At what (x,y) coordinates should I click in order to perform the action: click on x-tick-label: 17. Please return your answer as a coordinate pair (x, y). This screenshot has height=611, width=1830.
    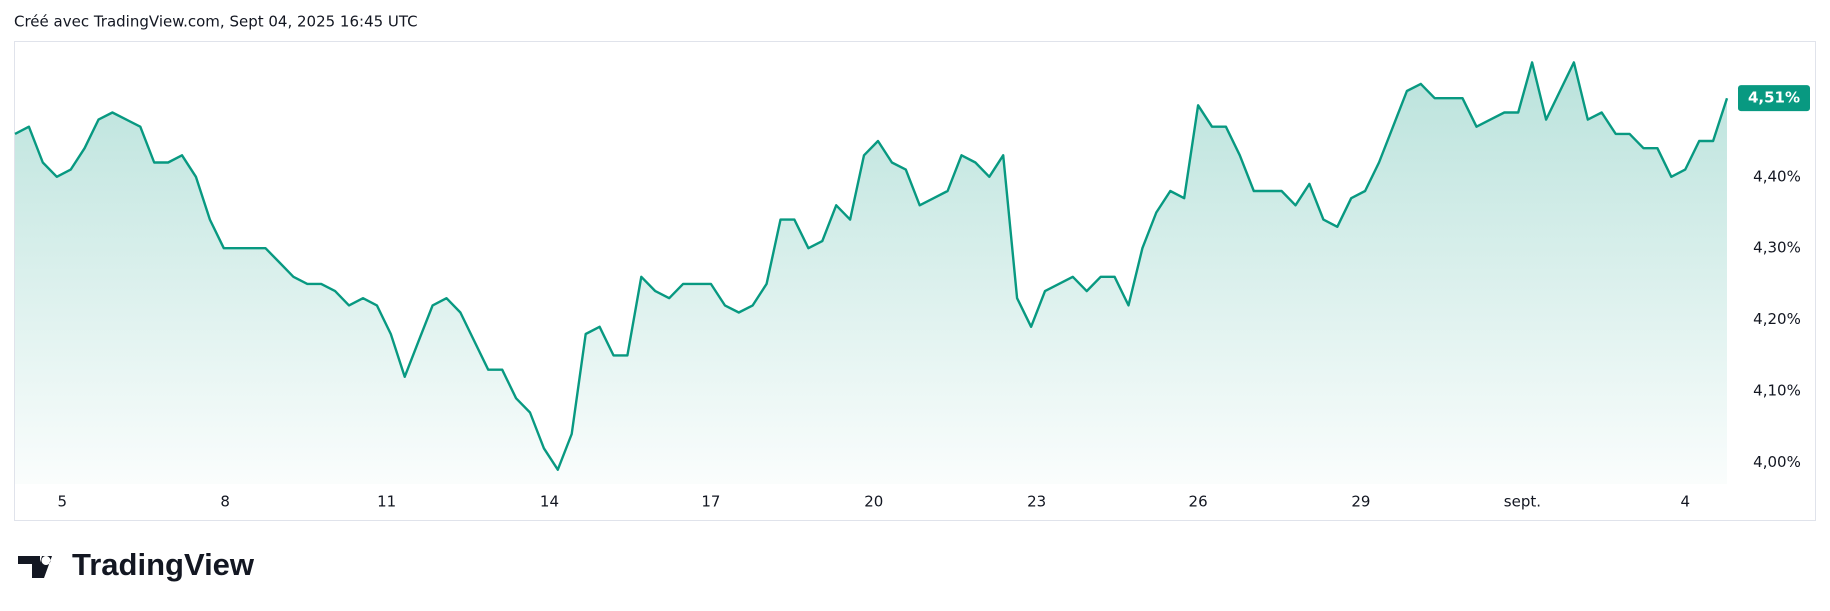
    Looking at the image, I should click on (710, 502).